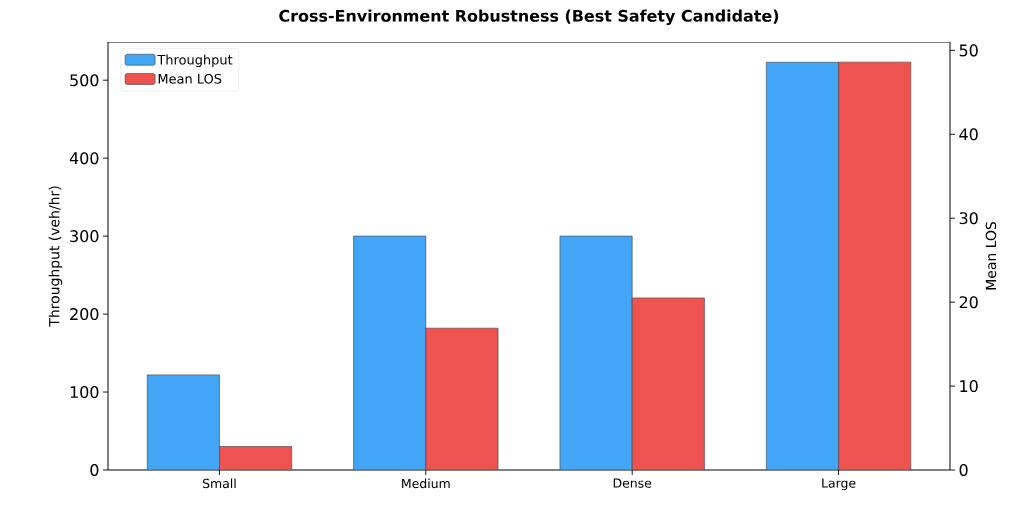 Image resolution: width=1030 pixels, height=512 pixels. What do you see at coordinates (968, 218) in the screenshot?
I see `y2-tick-label: 30` at bounding box center [968, 218].